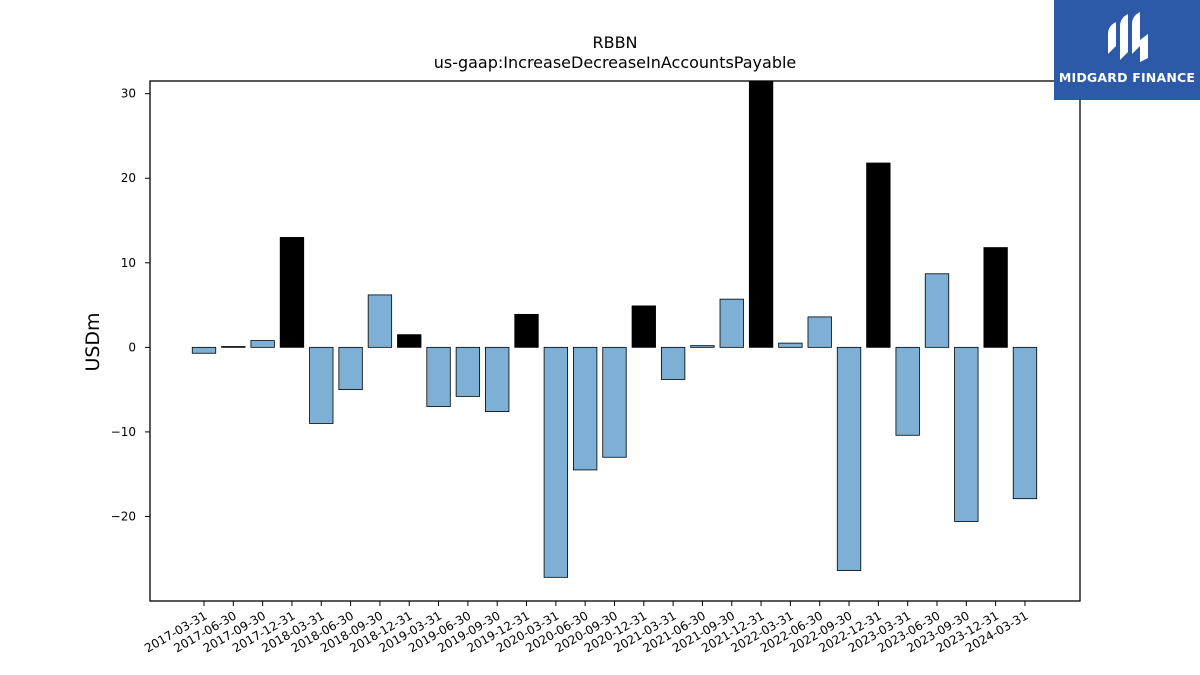  I want to click on y-tick-label: −20, so click(123, 516).